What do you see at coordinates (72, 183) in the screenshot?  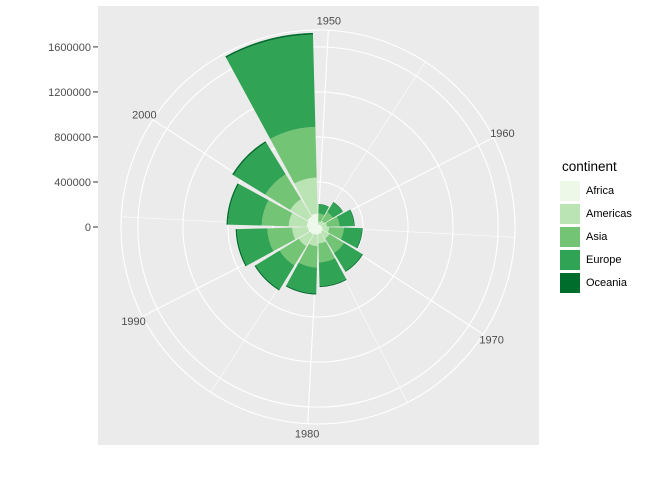 I see `radial-label-400000: 400000` at bounding box center [72, 183].